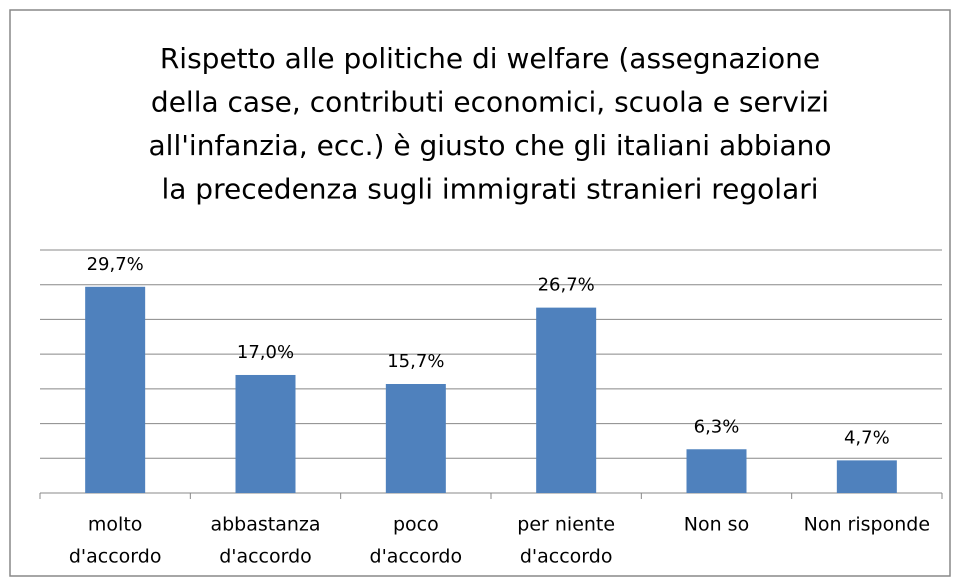  Describe the element at coordinates (115, 264) in the screenshot. I see `data-label: 29,7%` at that location.